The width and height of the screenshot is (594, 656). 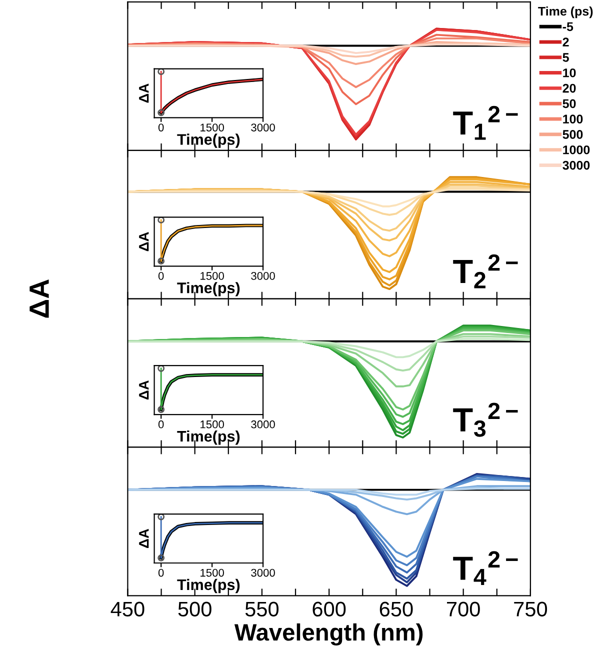 What do you see at coordinates (329, 609) in the screenshot?
I see `x-tick-label: 600` at bounding box center [329, 609].